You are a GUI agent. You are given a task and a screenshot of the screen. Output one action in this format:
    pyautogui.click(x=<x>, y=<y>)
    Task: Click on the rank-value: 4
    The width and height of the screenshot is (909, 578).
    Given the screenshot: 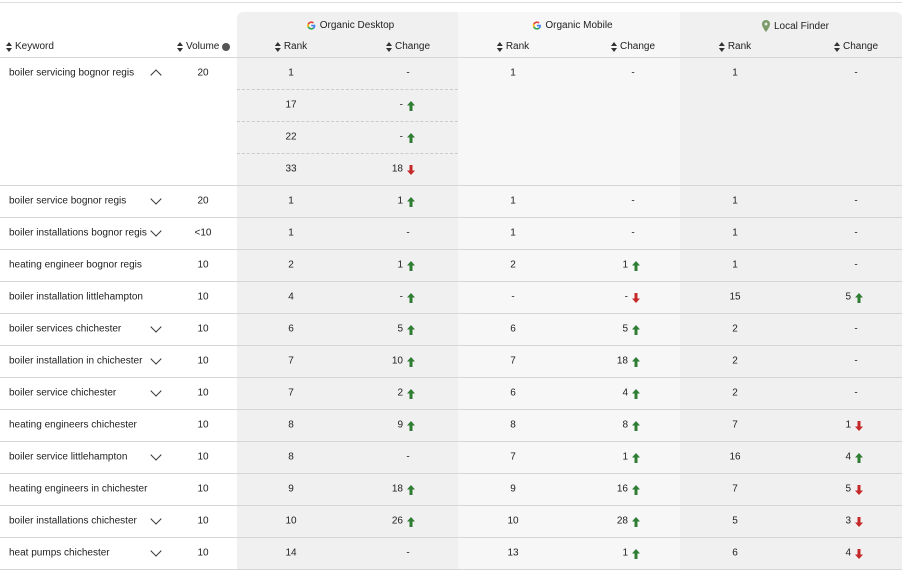 What is the action you would take?
    pyautogui.click(x=291, y=297)
    